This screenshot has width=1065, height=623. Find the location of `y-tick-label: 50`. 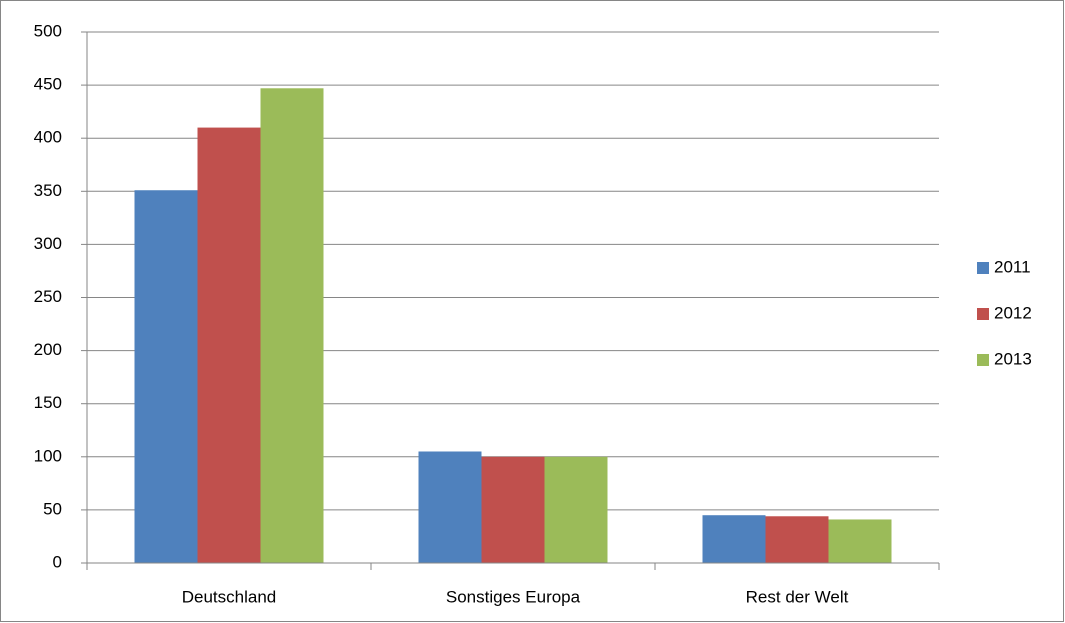

y-tick-label: 50 is located at coordinates (52, 508).